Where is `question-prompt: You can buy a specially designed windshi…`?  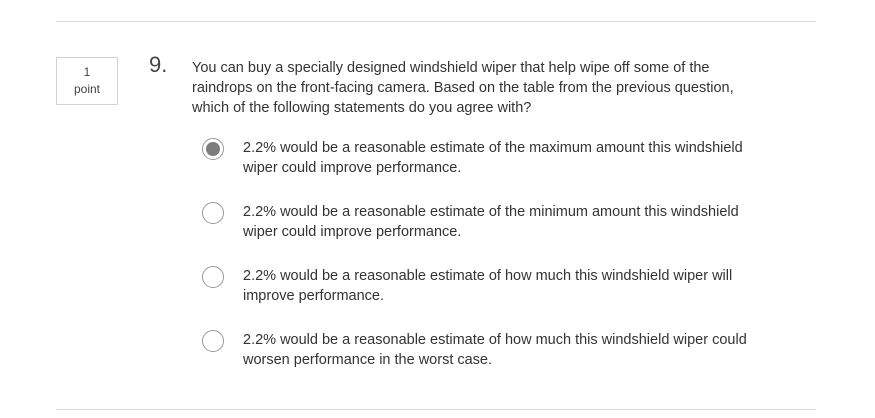 question-prompt: You can buy a specially designed windshi… is located at coordinates (463, 88).